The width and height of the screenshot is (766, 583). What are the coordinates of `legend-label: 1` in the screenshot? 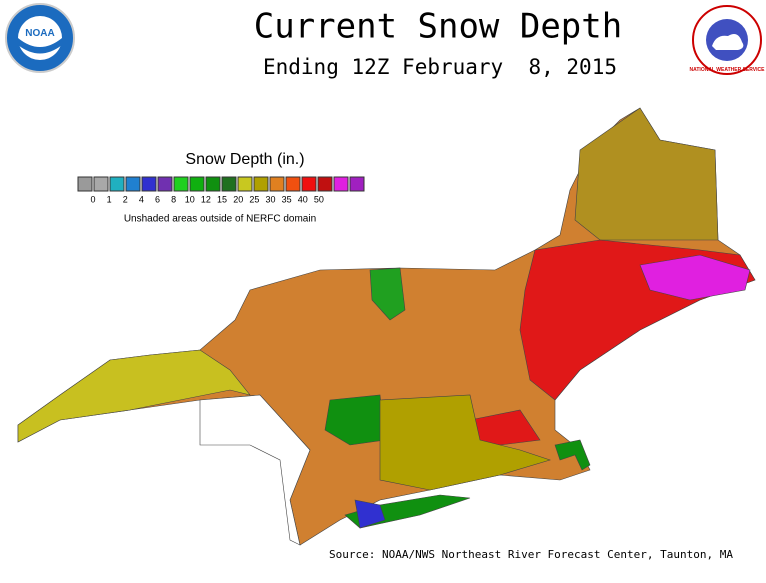 It's located at (109, 199).